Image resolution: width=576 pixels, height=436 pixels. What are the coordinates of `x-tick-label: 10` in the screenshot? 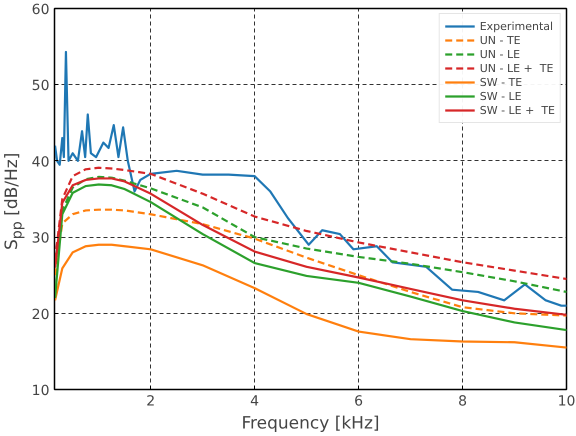 It's located at (567, 402).